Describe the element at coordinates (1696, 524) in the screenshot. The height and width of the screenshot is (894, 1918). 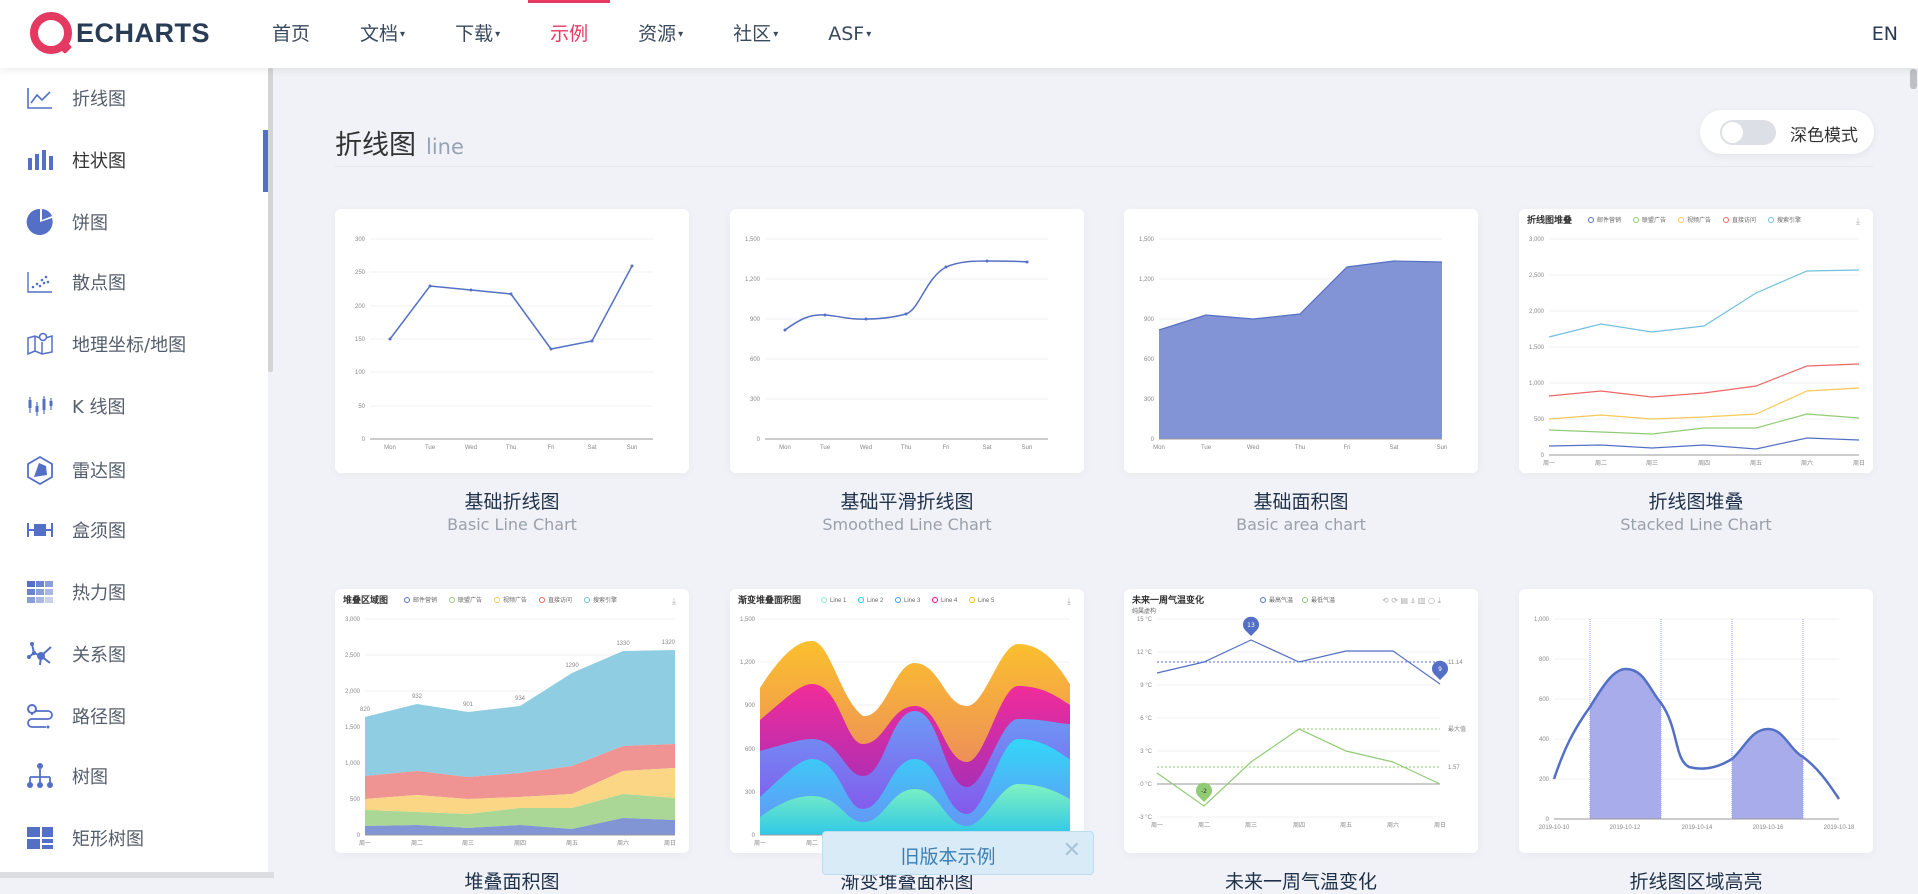
I see `card-subtitle: Stacked Line Chart` at that location.